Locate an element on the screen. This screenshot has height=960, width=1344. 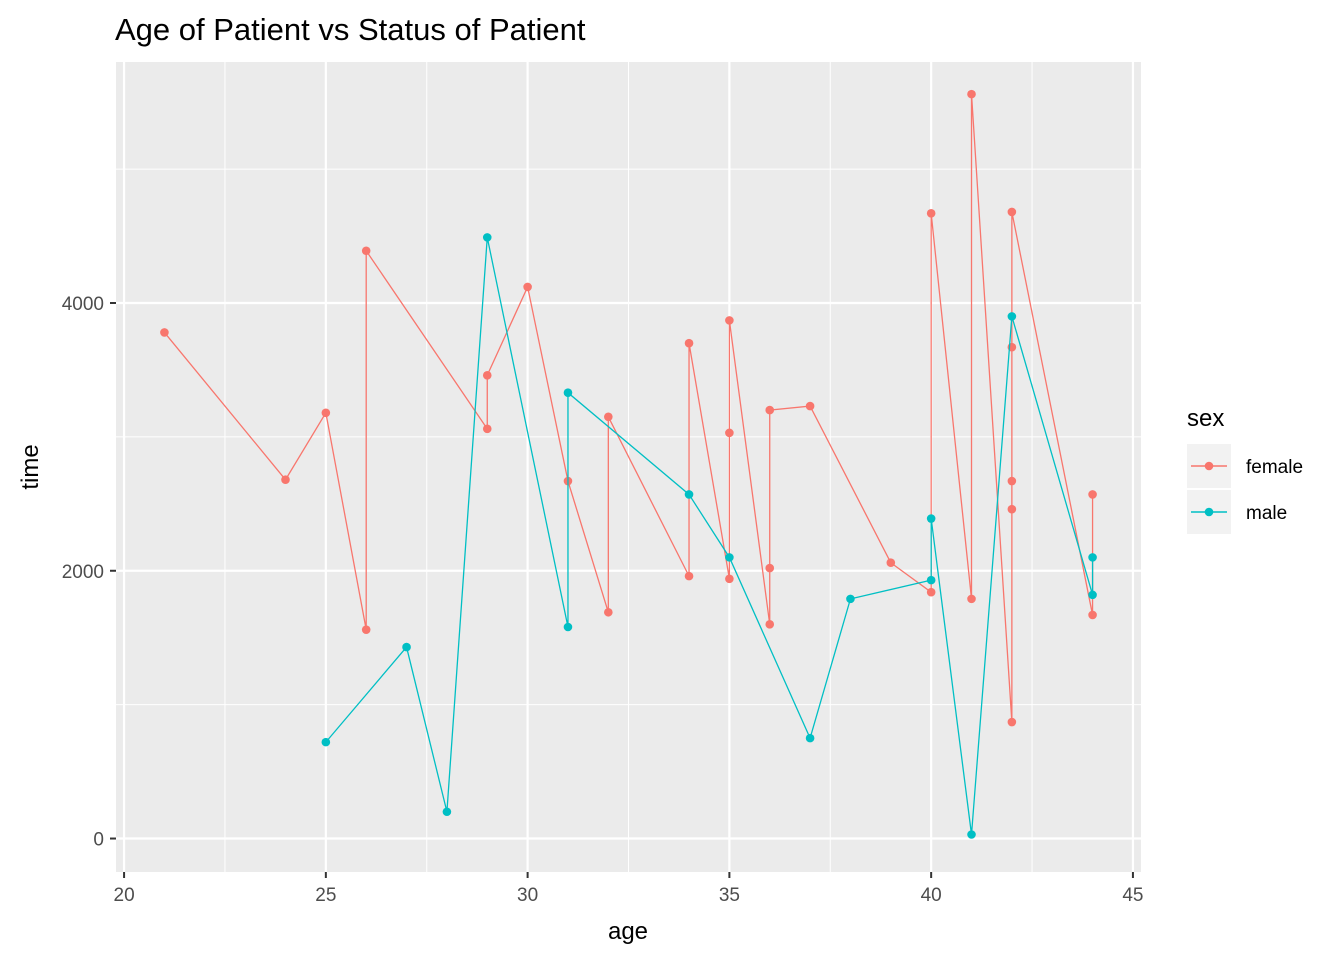
y-axis-title: time is located at coordinates (30, 466).